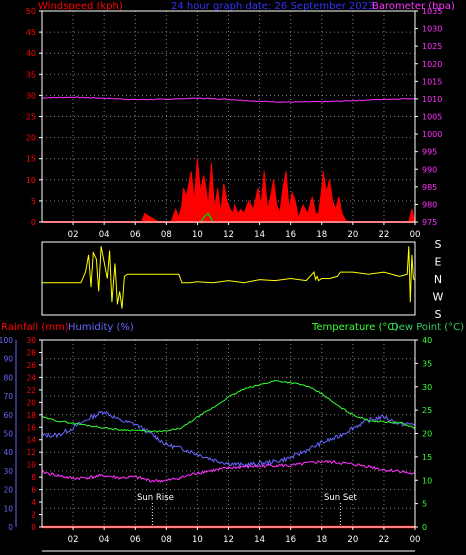 The height and width of the screenshot is (555, 466). I want to click on barometer-tick-label: 990, so click(429, 169).